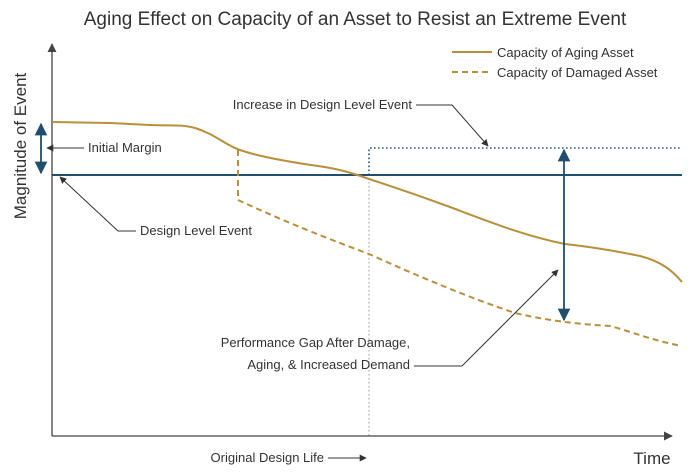 The width and height of the screenshot is (698, 473). I want to click on x-axis-label: Time, so click(651, 458).